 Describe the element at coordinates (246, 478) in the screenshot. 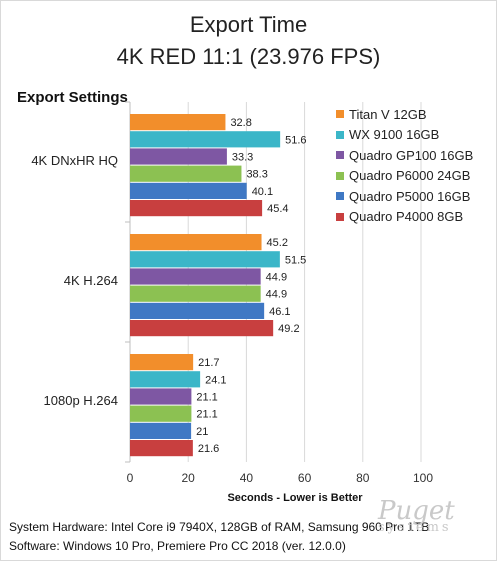

I see `x-tick-label: 40` at that location.